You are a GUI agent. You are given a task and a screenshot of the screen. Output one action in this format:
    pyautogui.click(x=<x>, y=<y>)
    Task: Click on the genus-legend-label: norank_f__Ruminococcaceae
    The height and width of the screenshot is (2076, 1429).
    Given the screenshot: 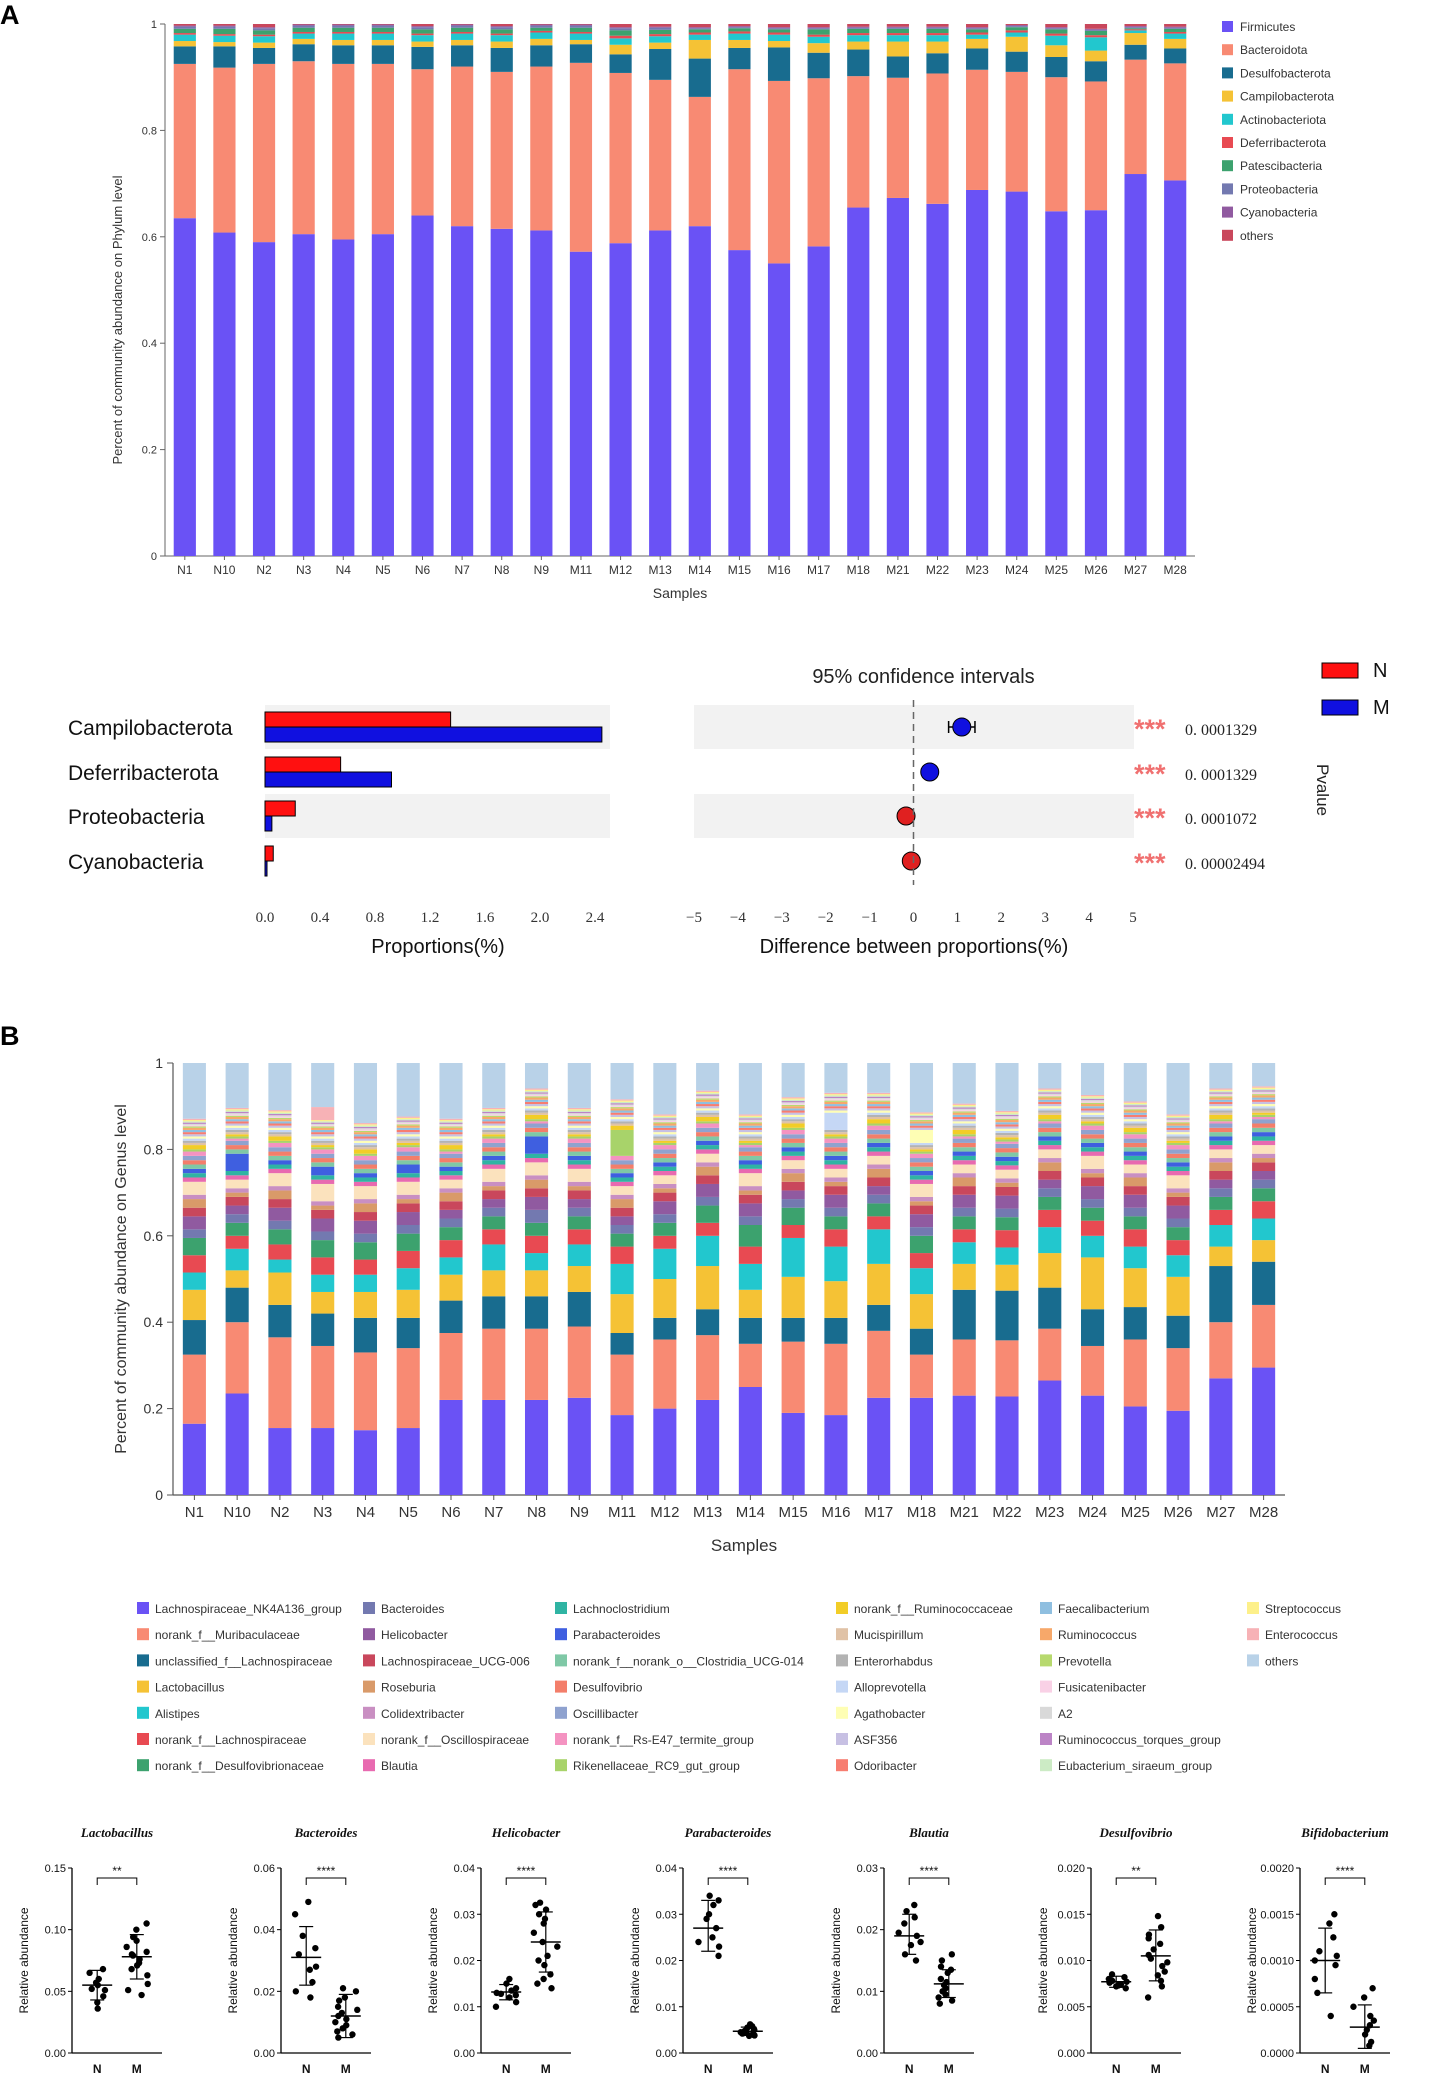 What is the action you would take?
    pyautogui.click(x=933, y=1609)
    